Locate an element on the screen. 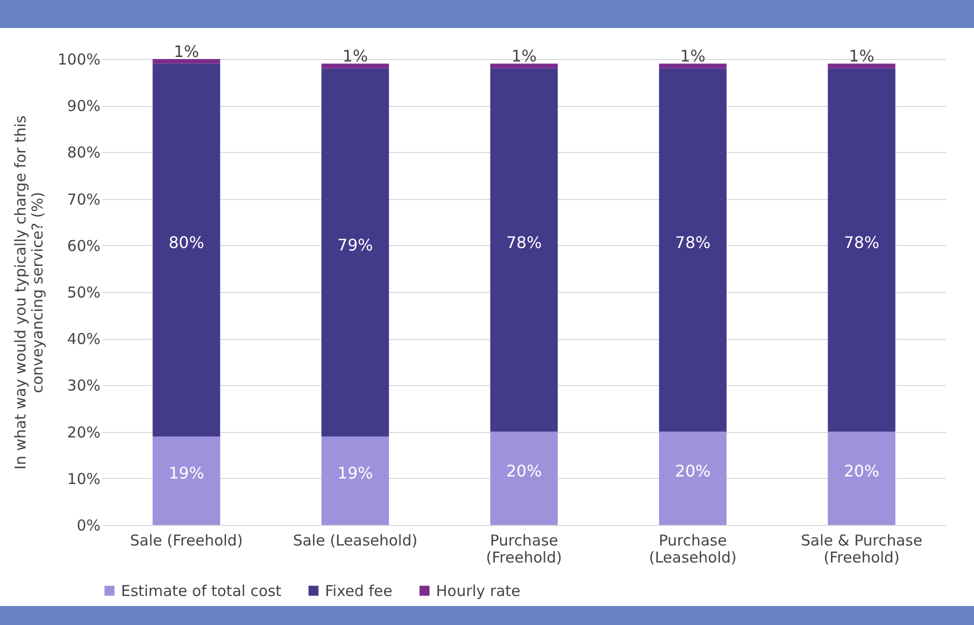 This screenshot has height=625, width=974. legend-label: Hourly rate is located at coordinates (478, 591).